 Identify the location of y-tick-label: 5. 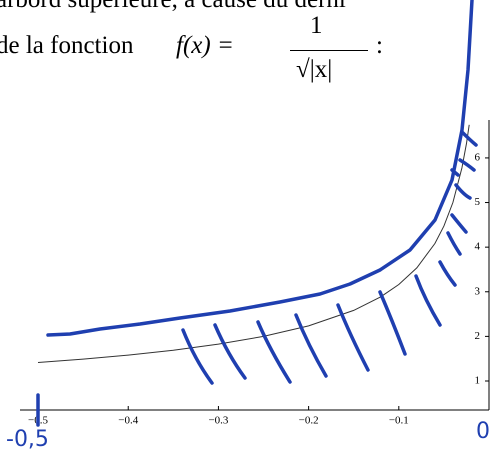
(478, 202).